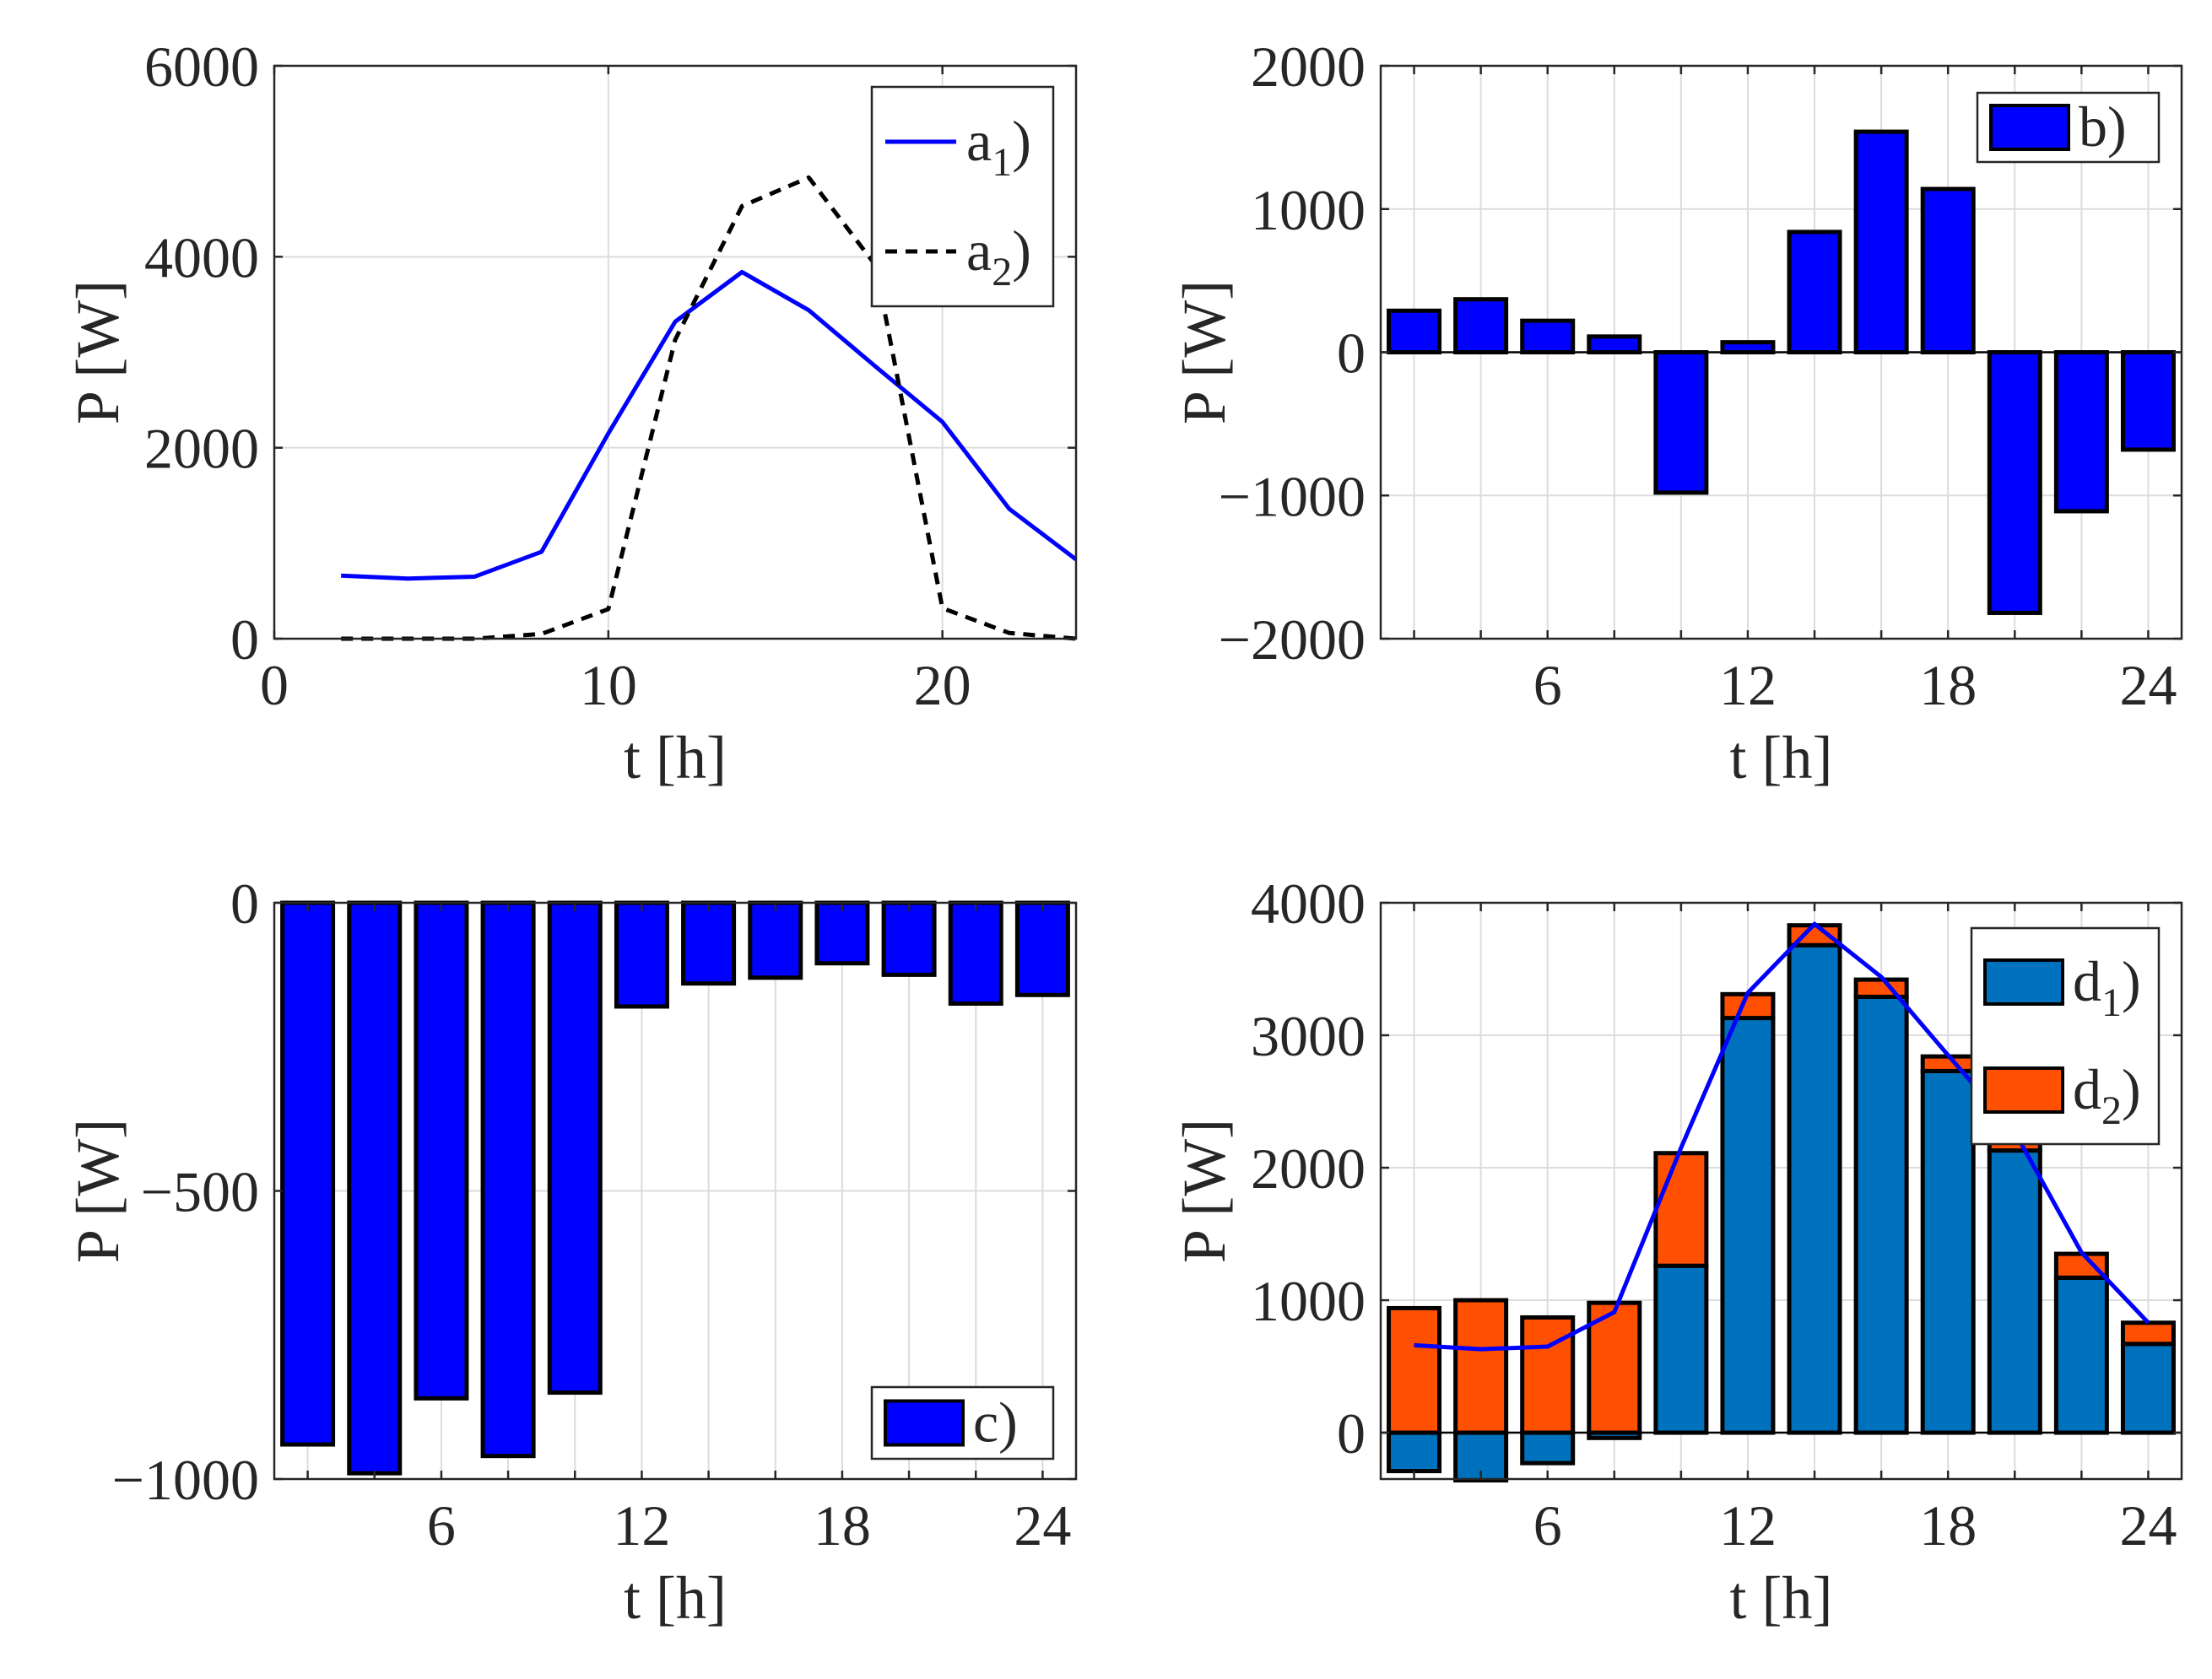 The height and width of the screenshot is (1679, 2212). I want to click on legend-label: c), so click(996, 1422).